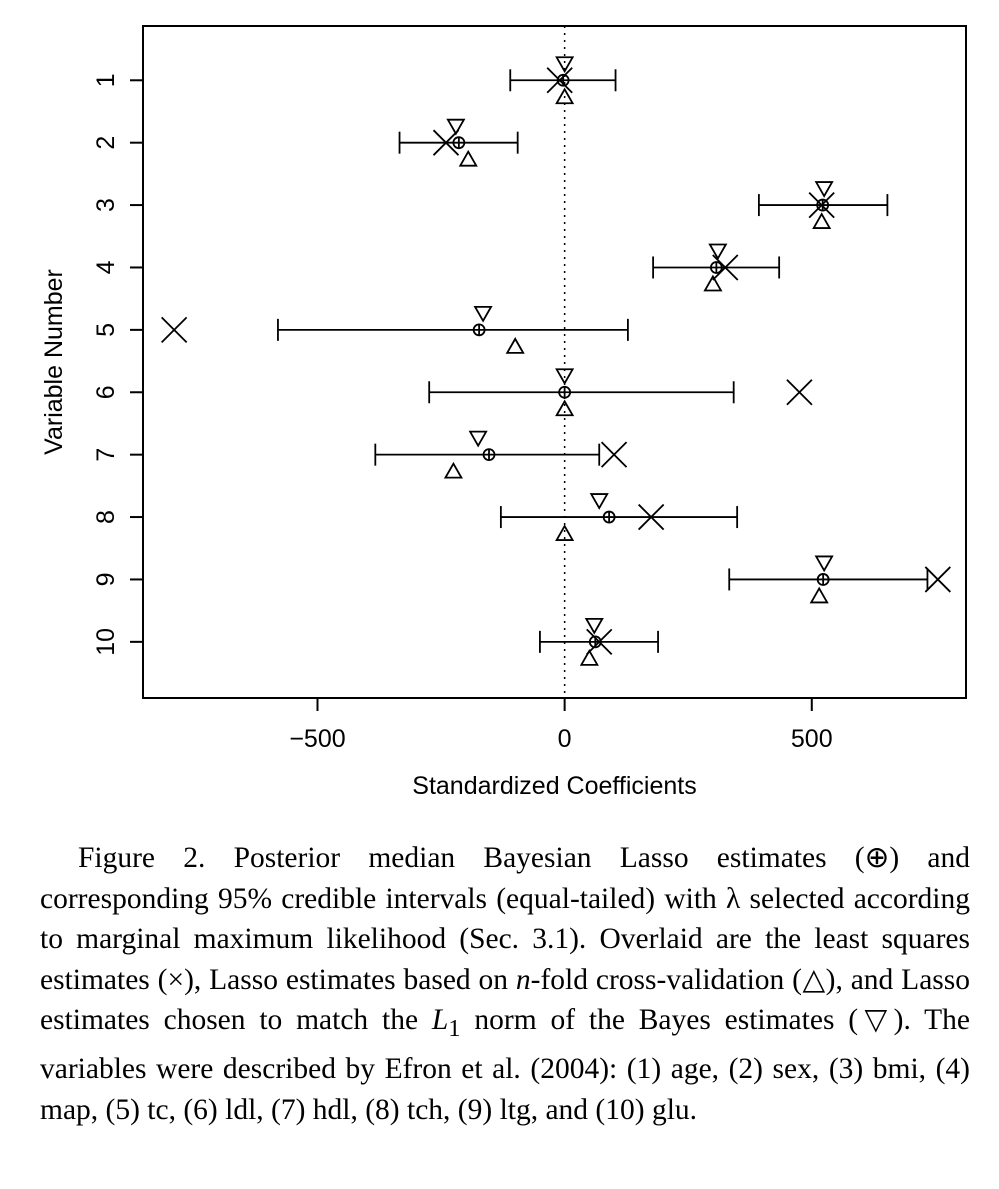 The image size is (999, 1189). I want to click on x-tick-label: −500, so click(317, 739).